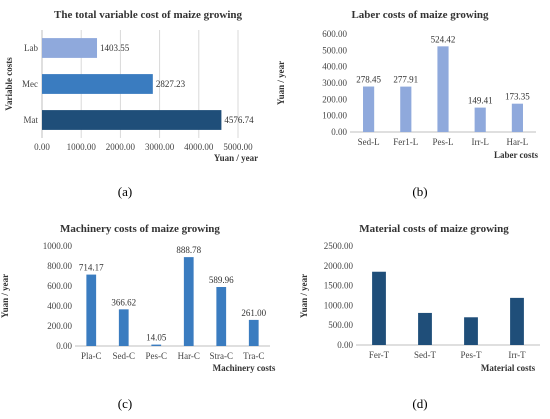 This screenshot has height=419, width=550. I want to click on data-label: 14.05, so click(156, 338).